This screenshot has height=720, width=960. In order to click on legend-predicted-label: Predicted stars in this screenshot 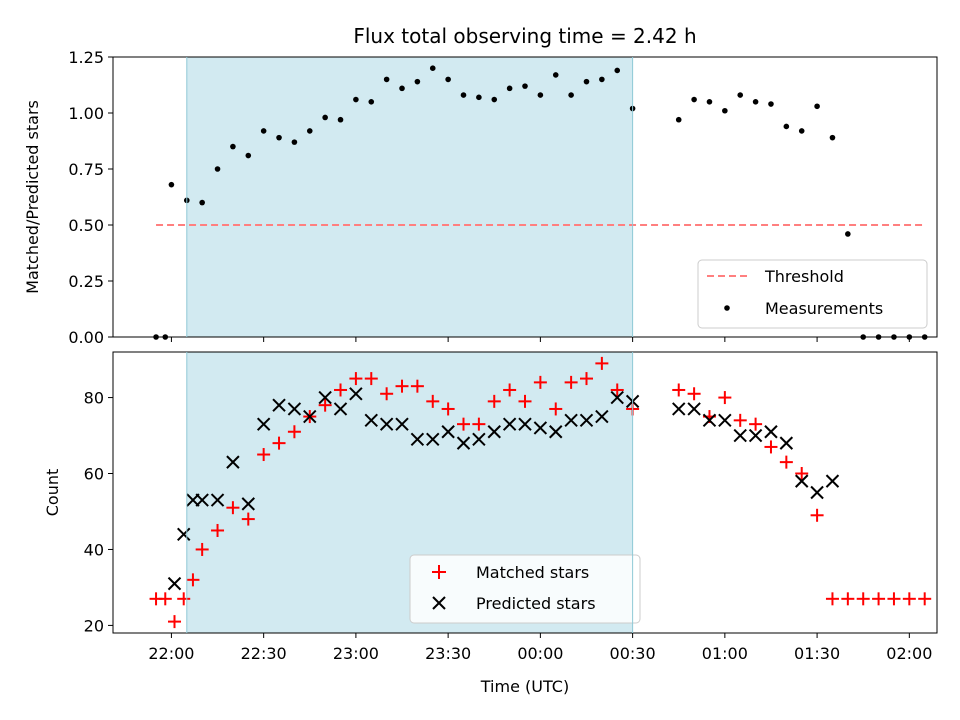, I will do `click(536, 603)`.